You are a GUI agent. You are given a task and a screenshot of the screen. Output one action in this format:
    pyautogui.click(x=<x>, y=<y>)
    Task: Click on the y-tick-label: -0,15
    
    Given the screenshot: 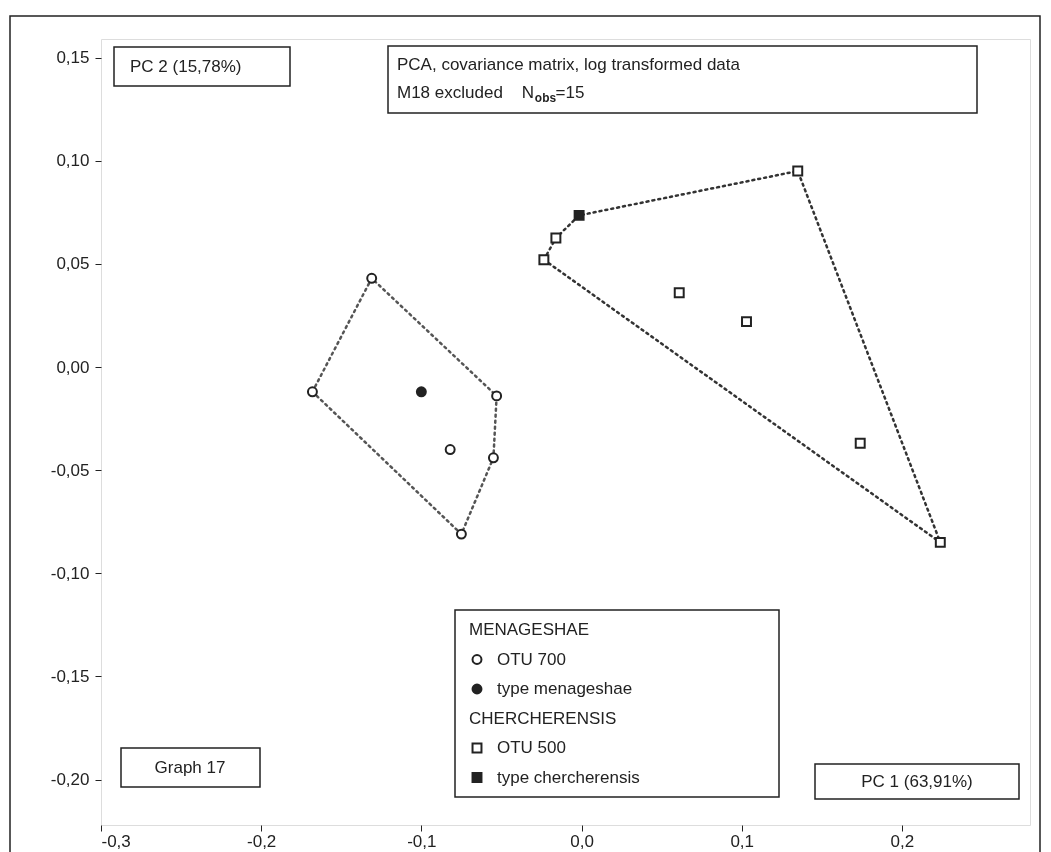 What is the action you would take?
    pyautogui.click(x=70, y=676)
    